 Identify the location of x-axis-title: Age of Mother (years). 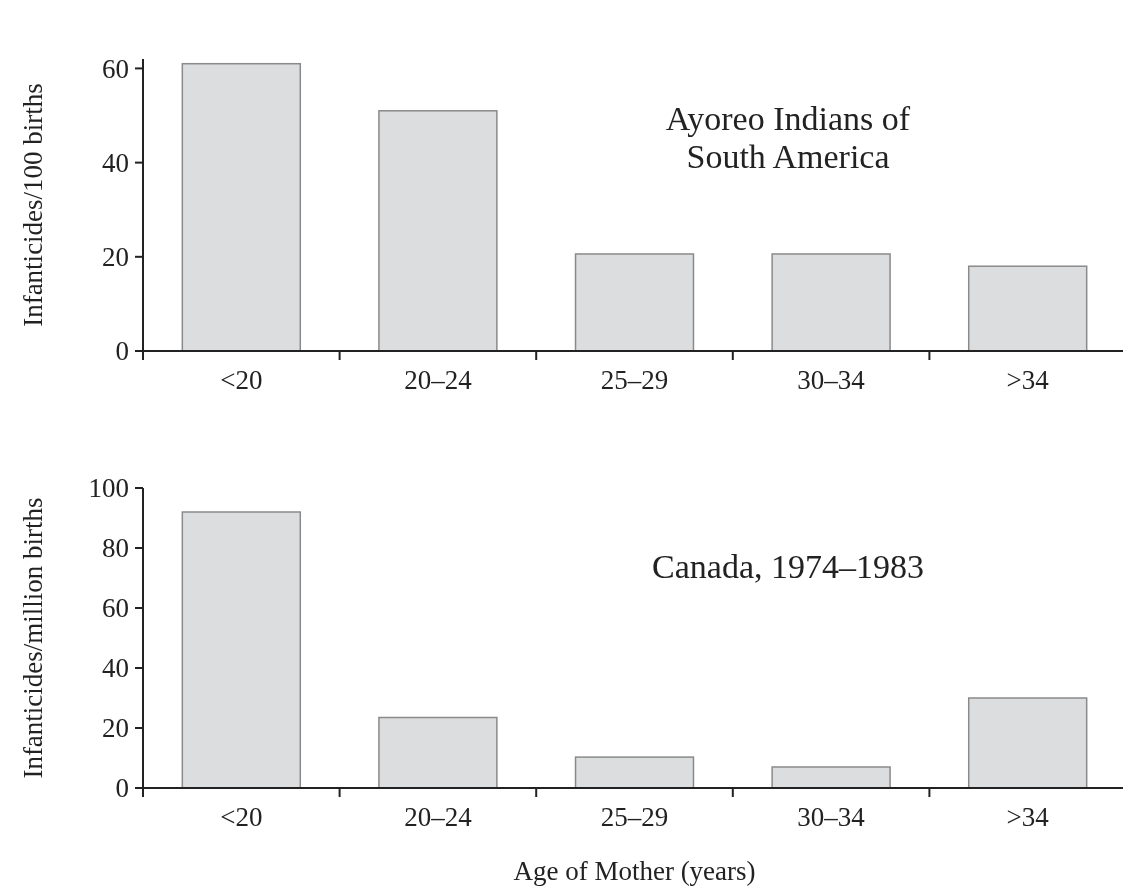
(634, 871).